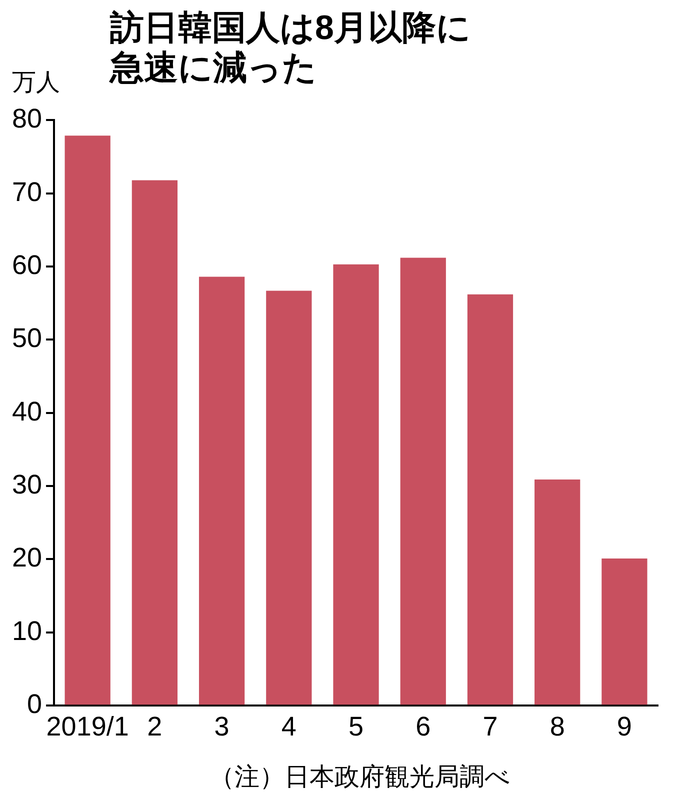  I want to click on y-tick-label: 20, so click(27, 557).